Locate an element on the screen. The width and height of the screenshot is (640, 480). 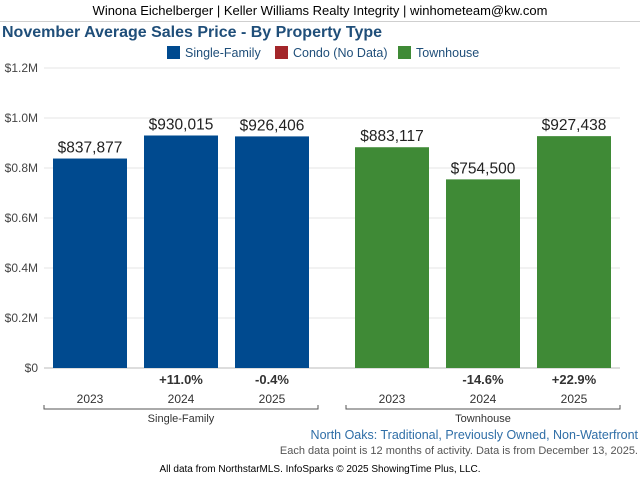
legend-item-townhouse: Townhouse is located at coordinates (438, 54).